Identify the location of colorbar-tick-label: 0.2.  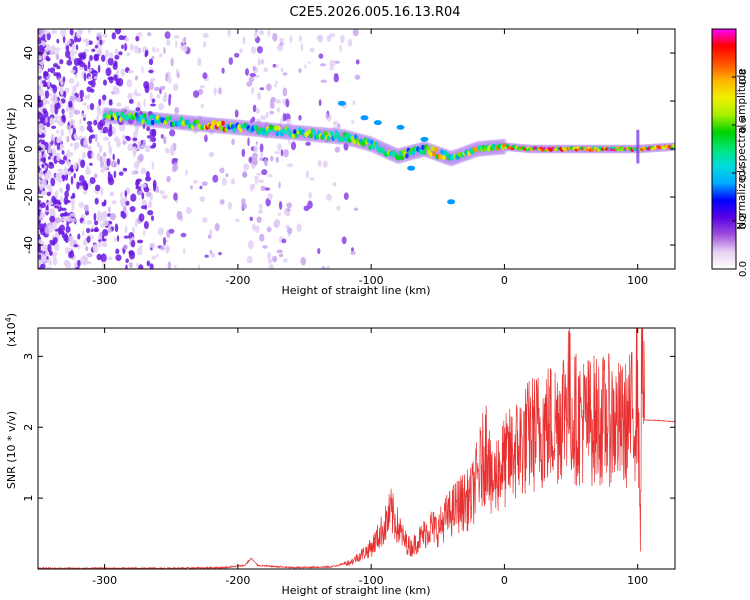
(743, 221).